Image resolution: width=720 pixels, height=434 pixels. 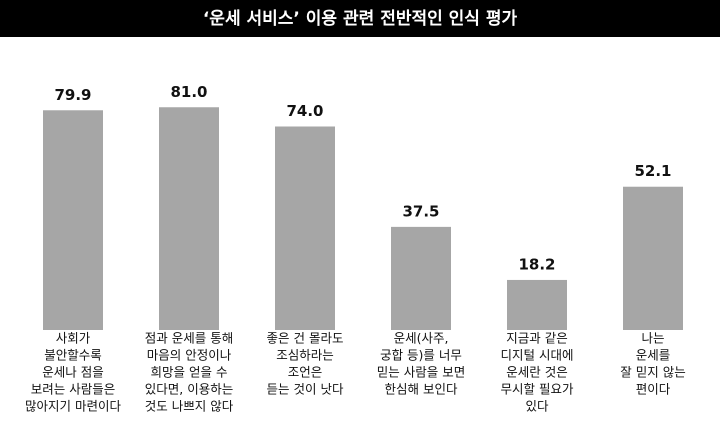 What do you see at coordinates (73, 389) in the screenshot?
I see `x-tick-label: 보려는 사람들은` at bounding box center [73, 389].